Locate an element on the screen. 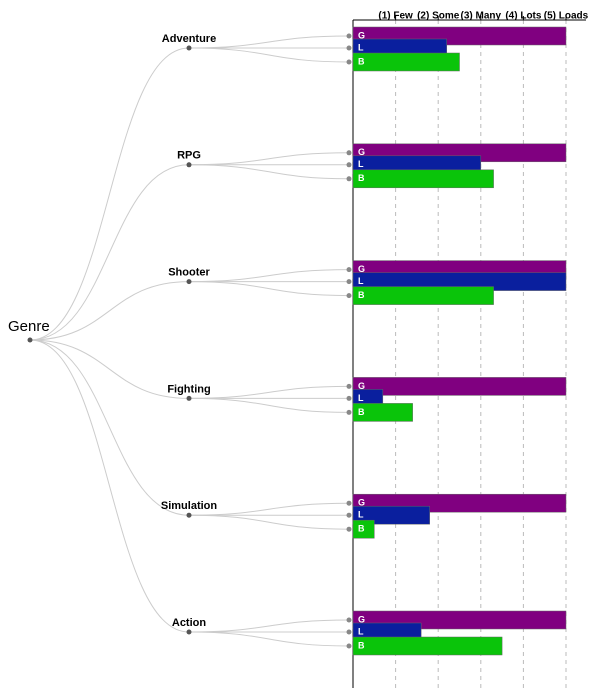 This screenshot has width=607, height=688. category-label: Fighting is located at coordinates (188, 389).